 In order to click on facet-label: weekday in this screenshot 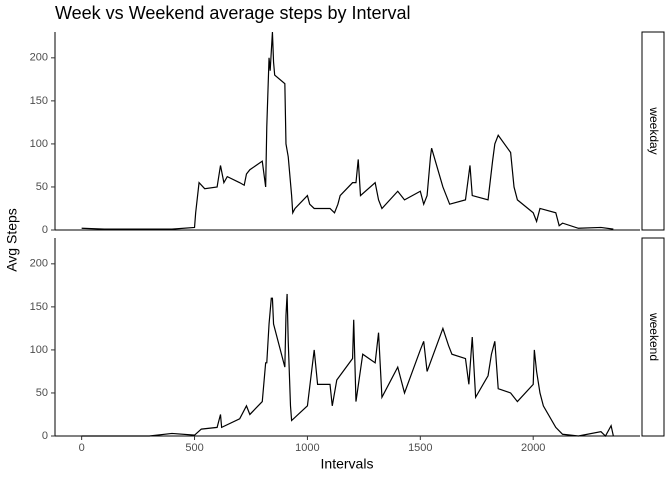, I will do `click(654, 130)`.